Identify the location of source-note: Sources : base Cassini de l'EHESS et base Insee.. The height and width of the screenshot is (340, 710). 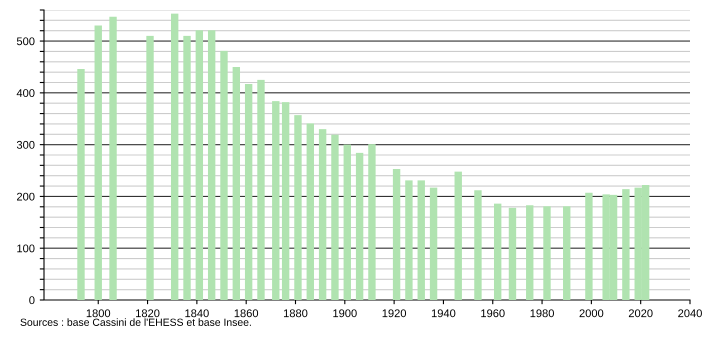
(135, 322).